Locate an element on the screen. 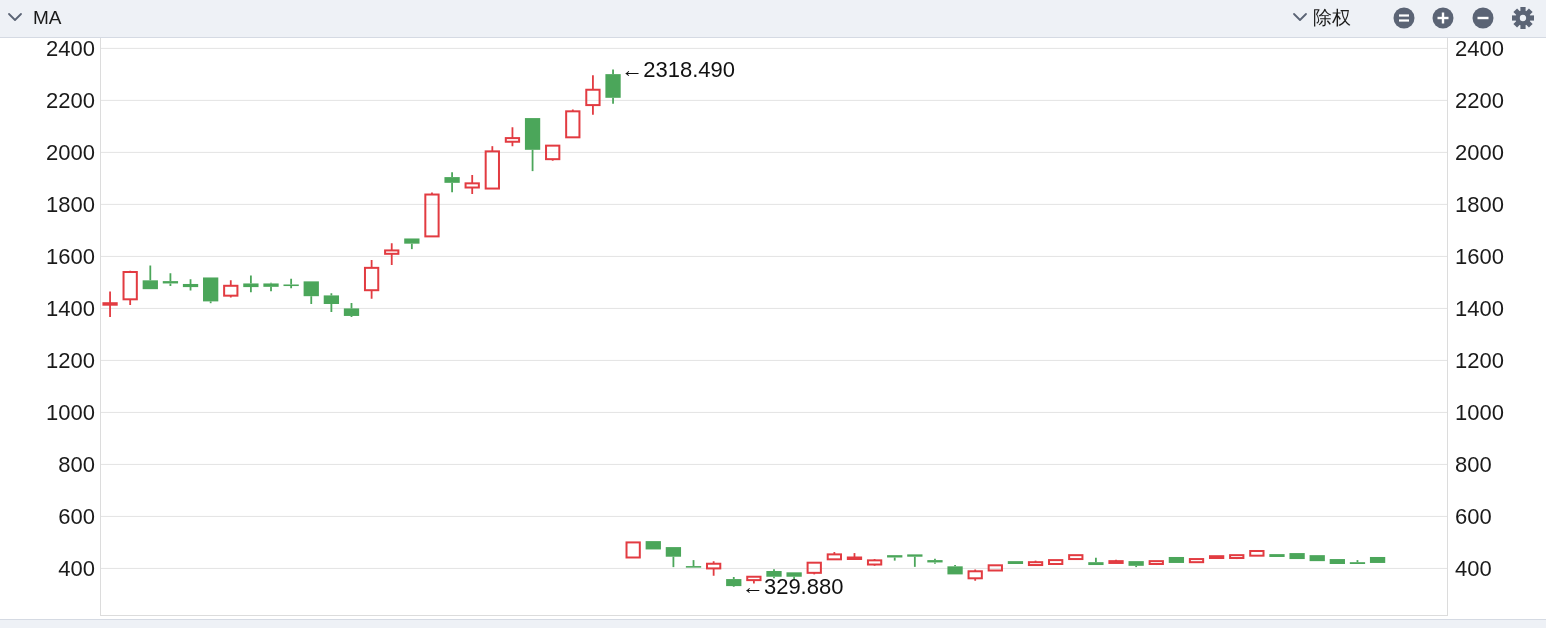 The height and width of the screenshot is (628, 1546). y-tick-label: 2200 is located at coordinates (70, 100).